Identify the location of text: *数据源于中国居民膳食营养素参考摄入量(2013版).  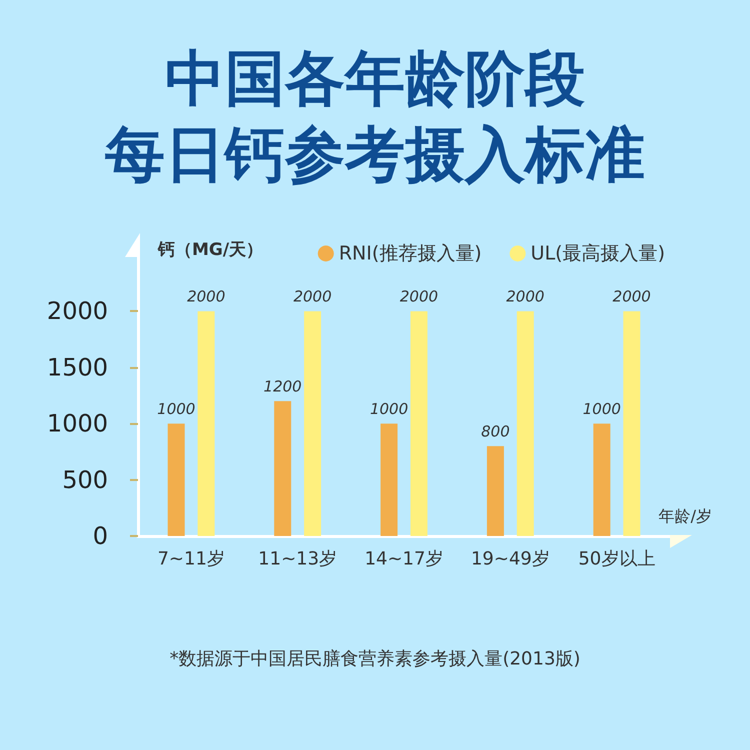
(375, 659).